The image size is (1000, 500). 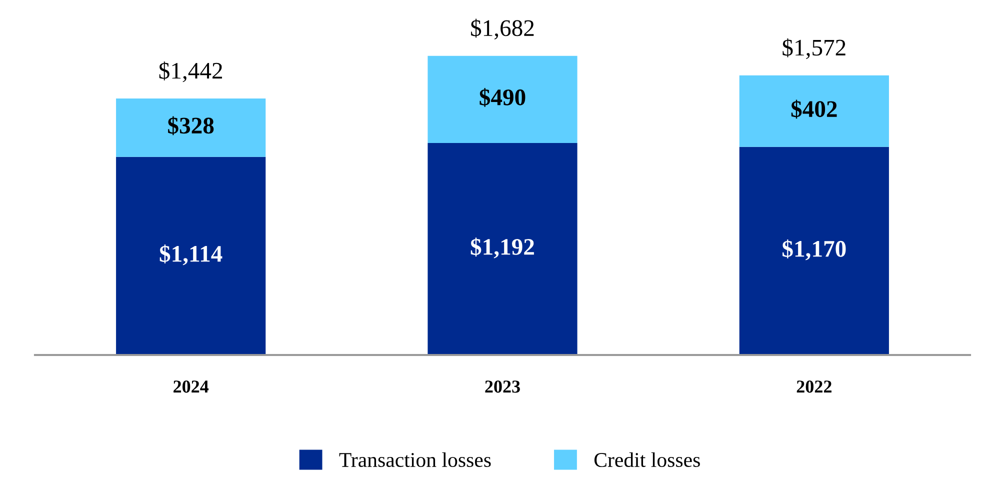 I want to click on data-label: $1,114, so click(x=191, y=255).